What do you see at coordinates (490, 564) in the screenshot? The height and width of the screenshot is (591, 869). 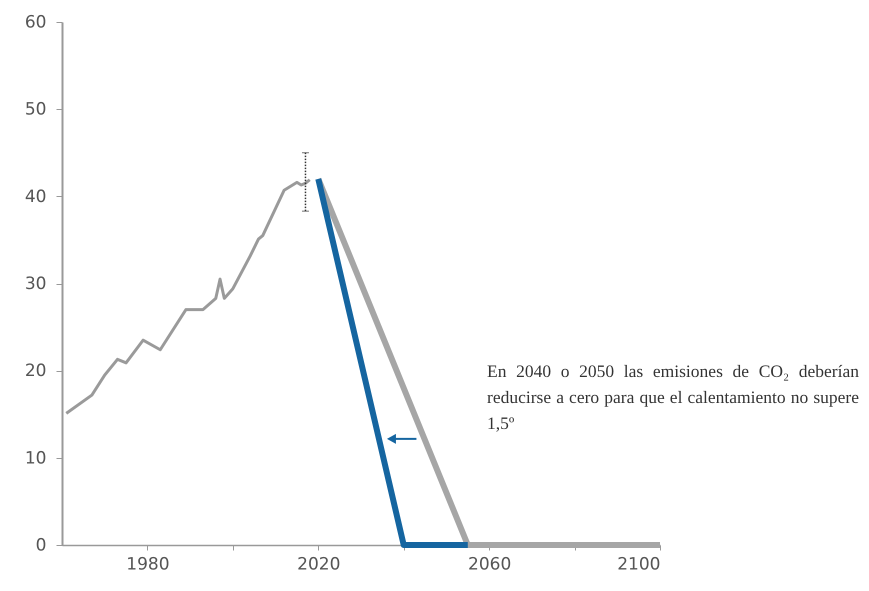 I see `x-tick-label: 2060` at bounding box center [490, 564].